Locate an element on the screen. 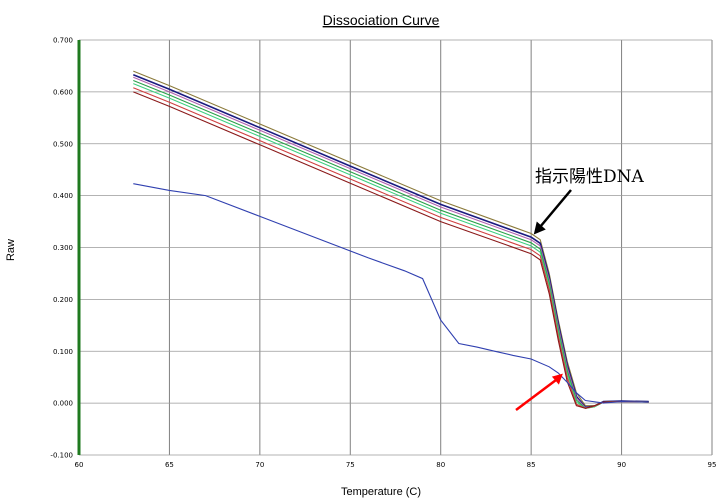 Image resolution: width=727 pixels, height=502 pixels. annotation-arrow-black is located at coordinates (554, 209).